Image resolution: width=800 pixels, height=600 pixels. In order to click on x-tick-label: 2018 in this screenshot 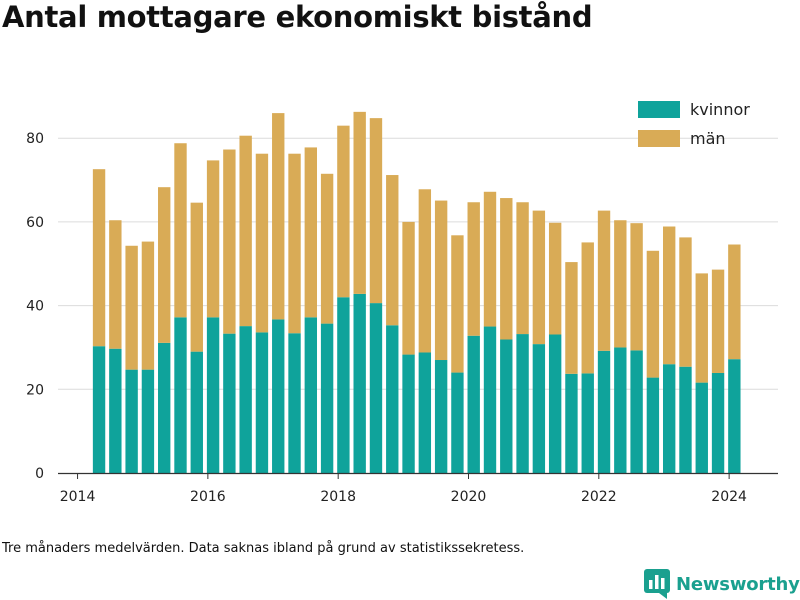, I will do `click(338, 497)`.